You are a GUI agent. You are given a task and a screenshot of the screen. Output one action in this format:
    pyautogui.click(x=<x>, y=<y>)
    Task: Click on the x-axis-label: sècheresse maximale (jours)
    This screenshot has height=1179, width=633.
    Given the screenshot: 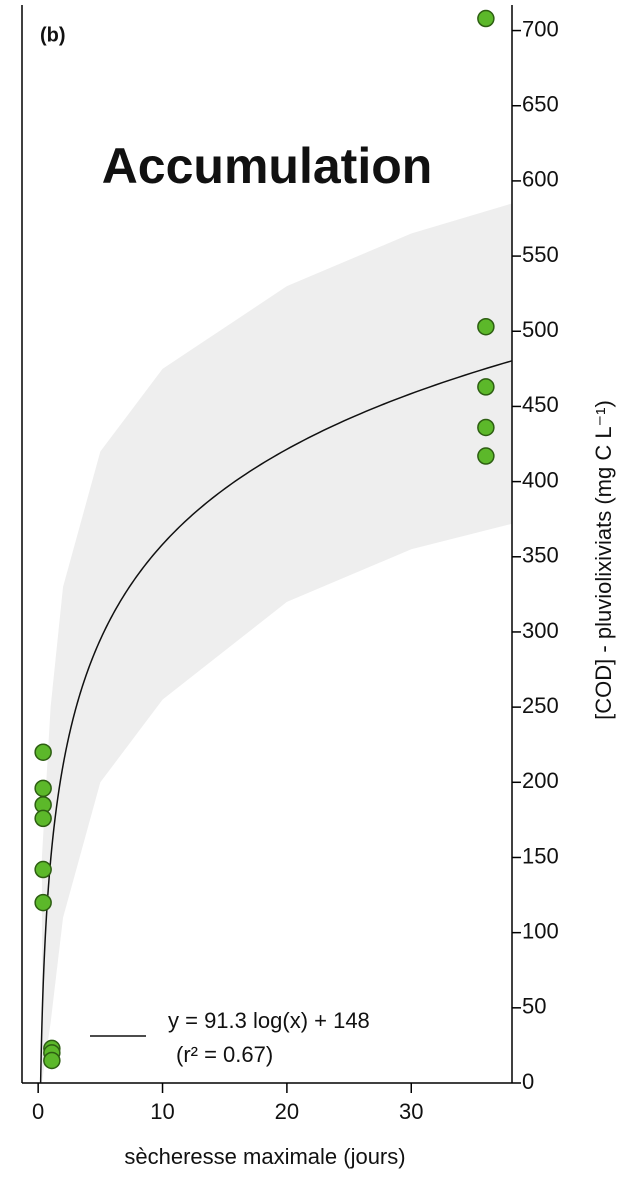 What is the action you would take?
    pyautogui.click(x=264, y=1156)
    